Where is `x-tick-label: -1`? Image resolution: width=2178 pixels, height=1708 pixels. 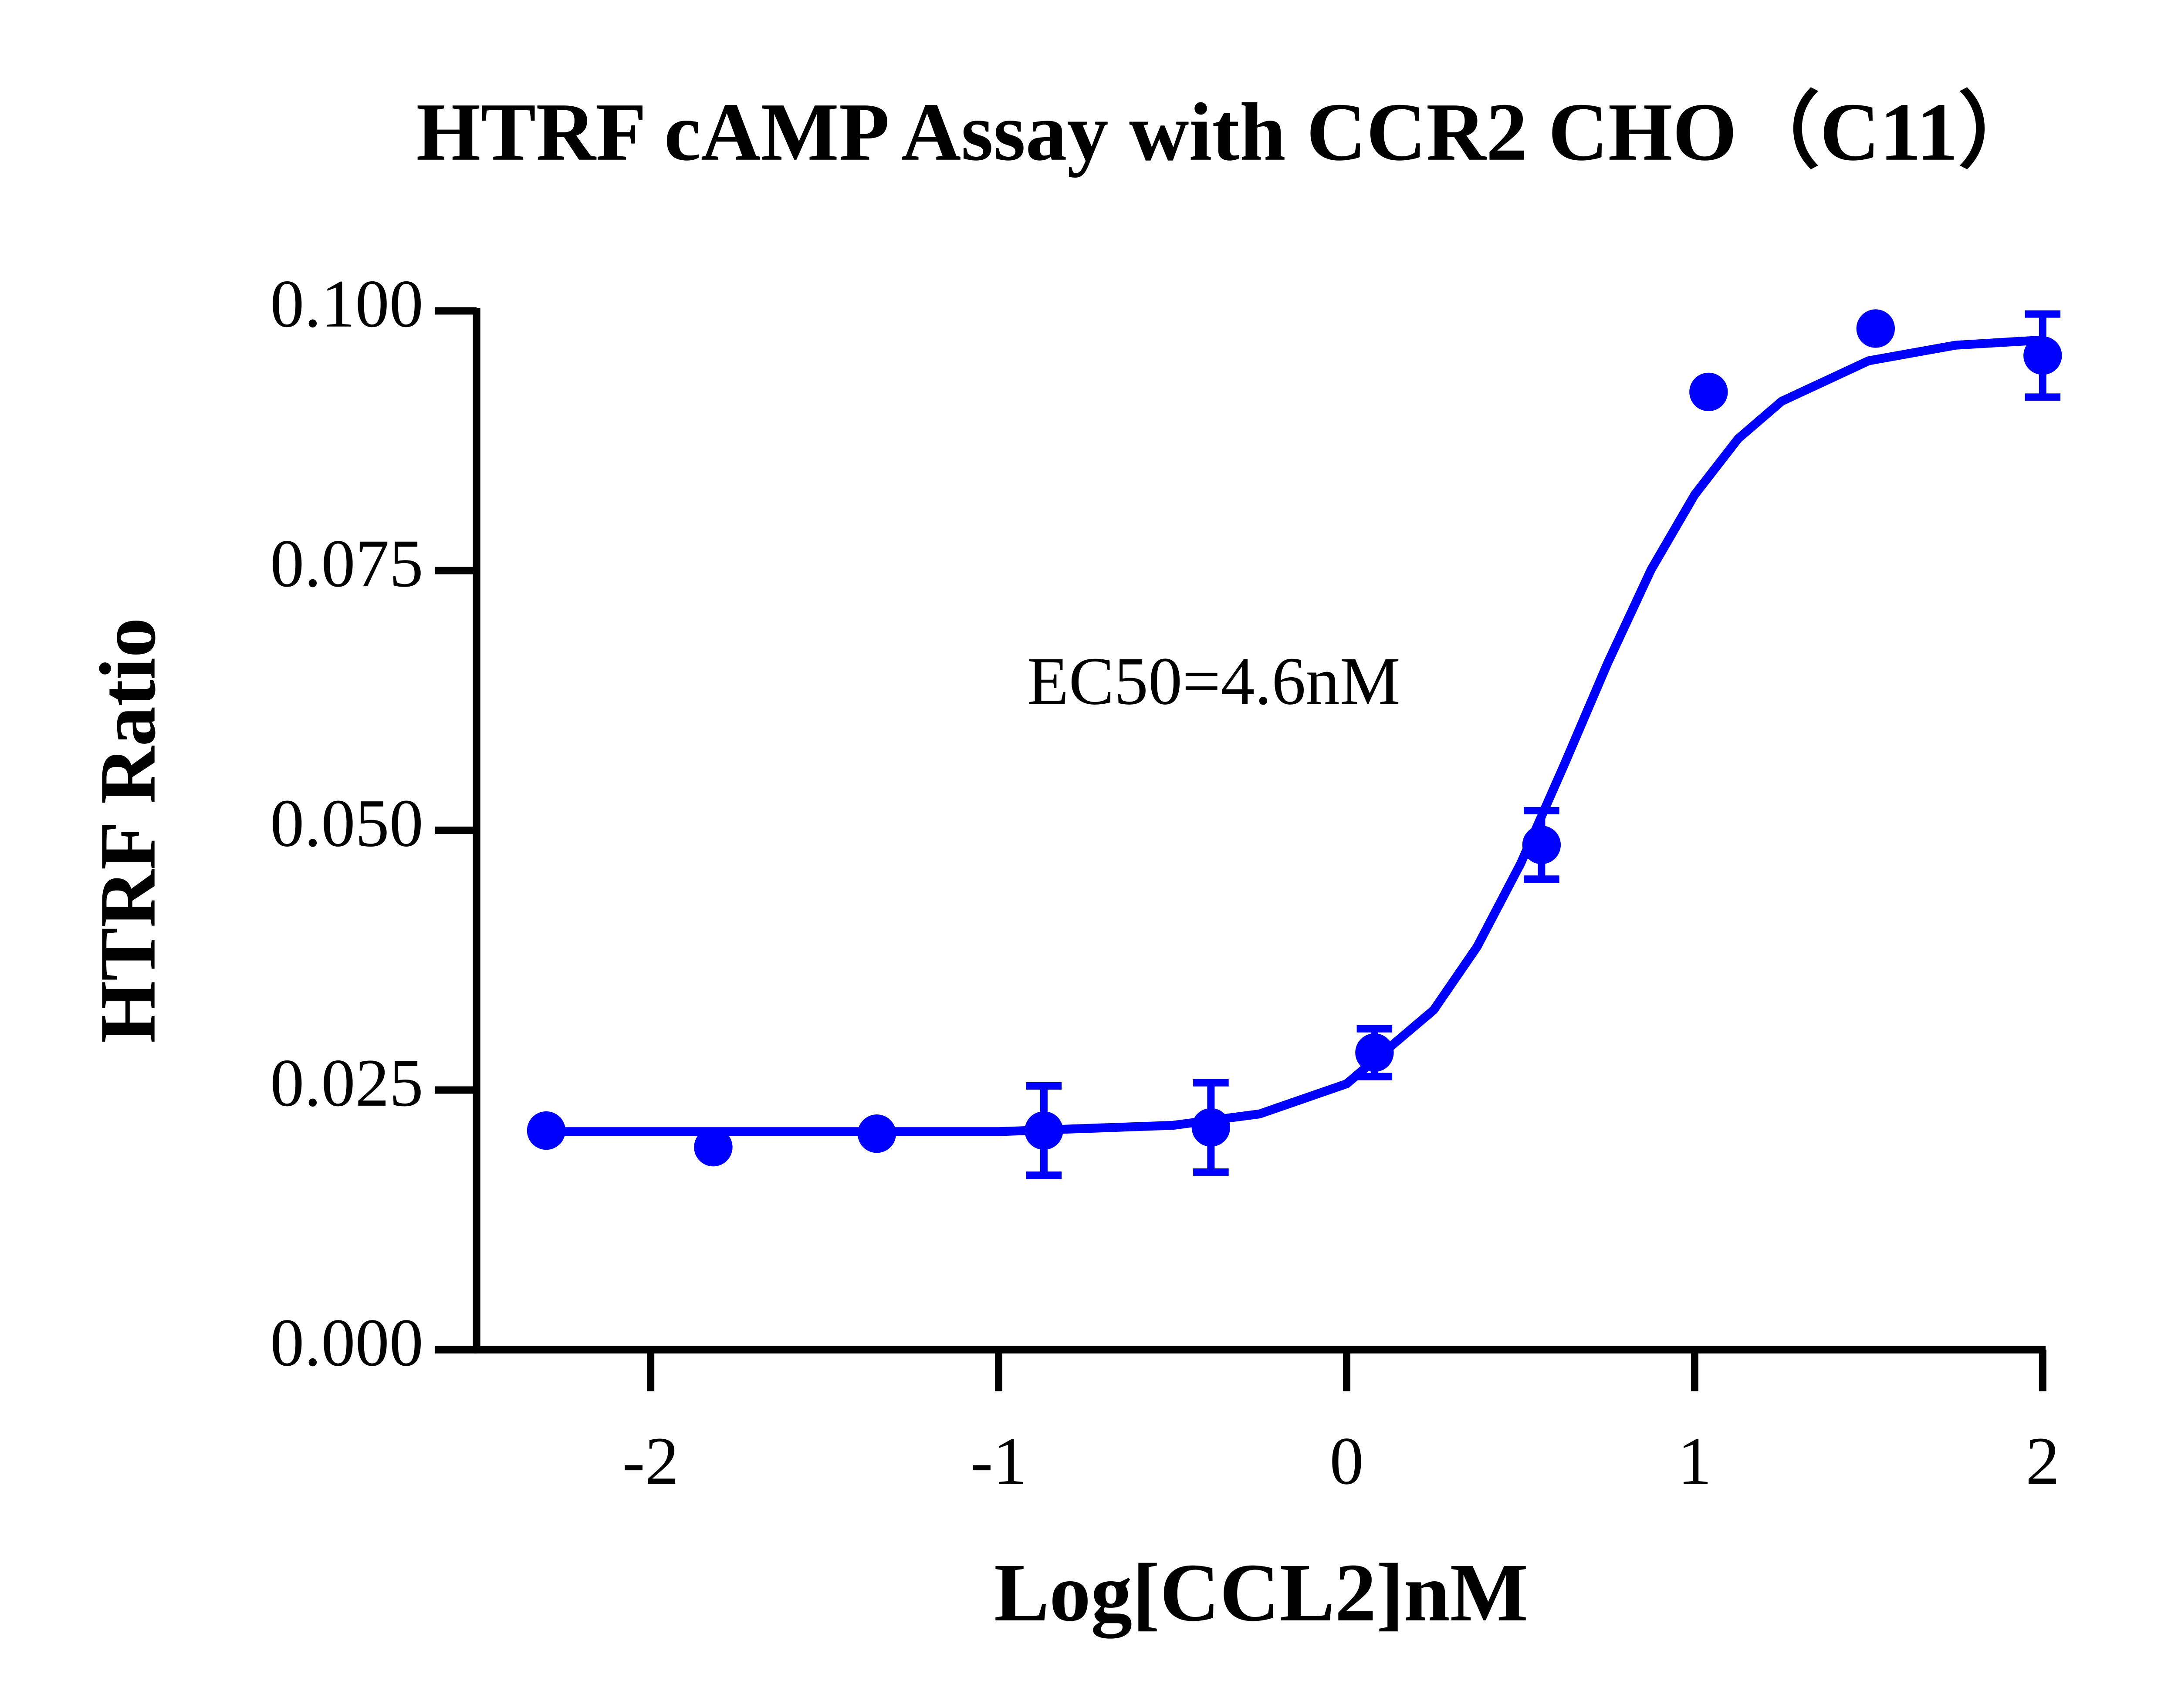
x-tick-label: -1 is located at coordinates (998, 1461).